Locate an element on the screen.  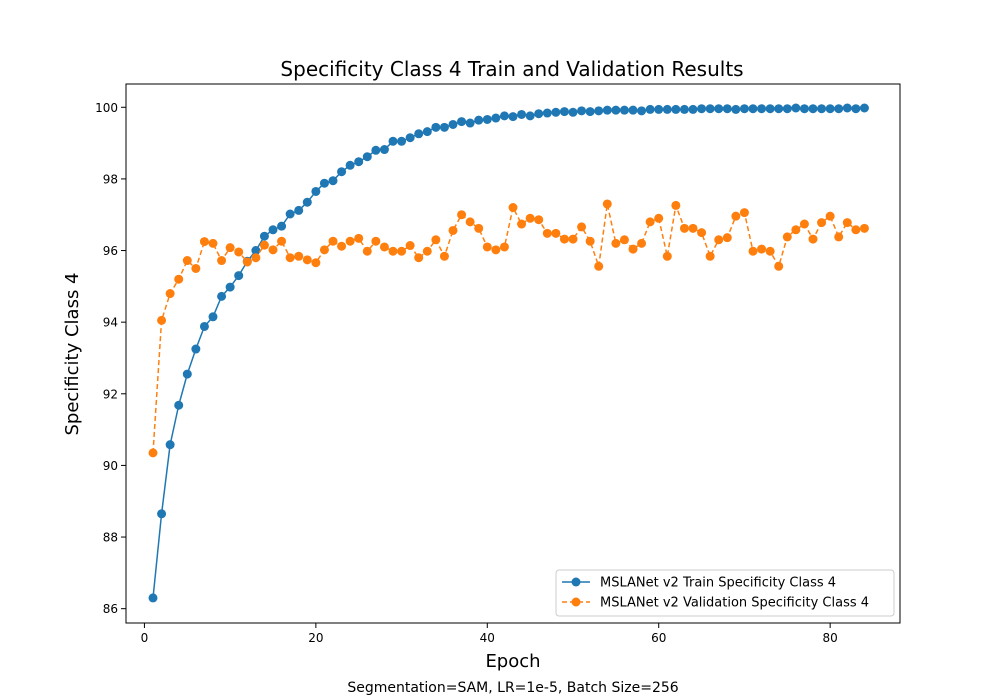
x-tick-label: 0 is located at coordinates (145, 638).